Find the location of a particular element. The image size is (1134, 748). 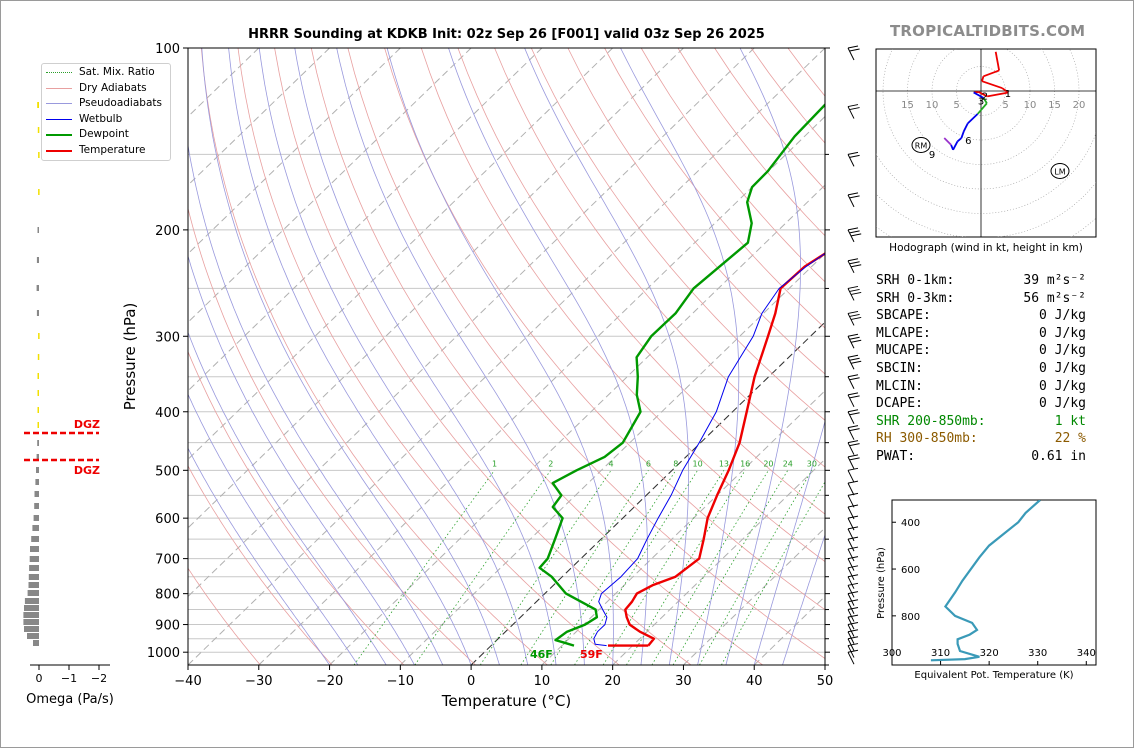

theta-e-x-tick-label: 330 is located at coordinates (1037, 653).